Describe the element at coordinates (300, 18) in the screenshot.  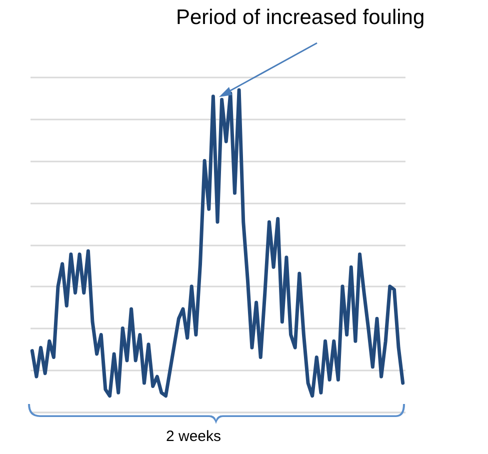
I see `text: Period of increased fouling` at that location.